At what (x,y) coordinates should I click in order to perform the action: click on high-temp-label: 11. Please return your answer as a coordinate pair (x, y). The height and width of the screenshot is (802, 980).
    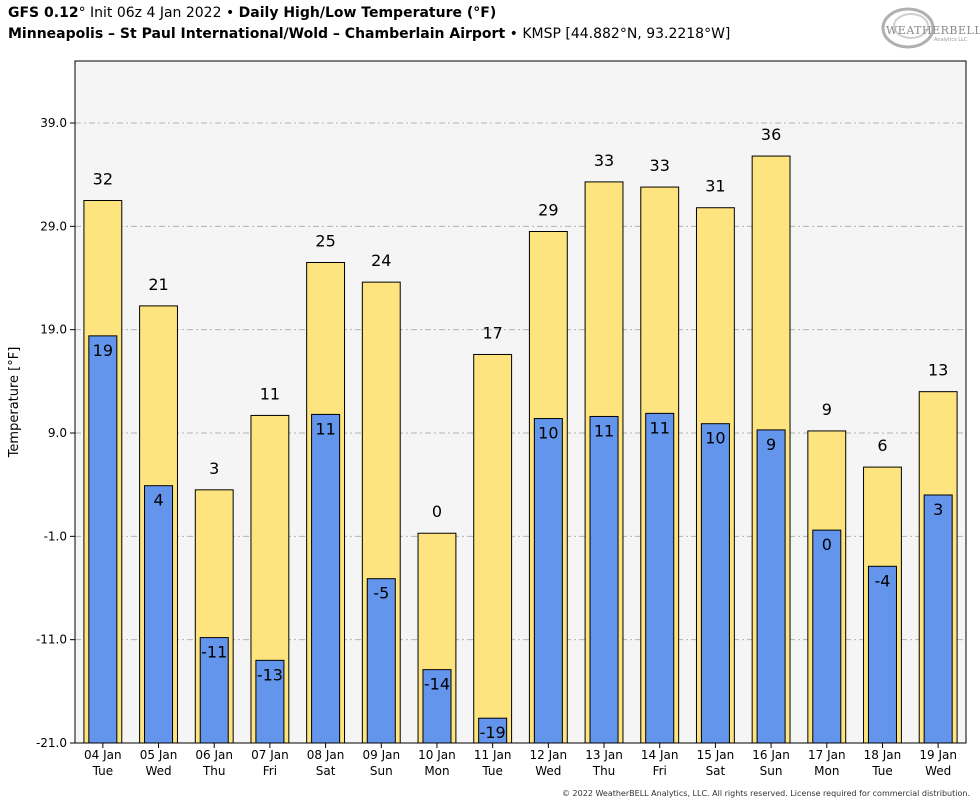
    Looking at the image, I should click on (270, 393).